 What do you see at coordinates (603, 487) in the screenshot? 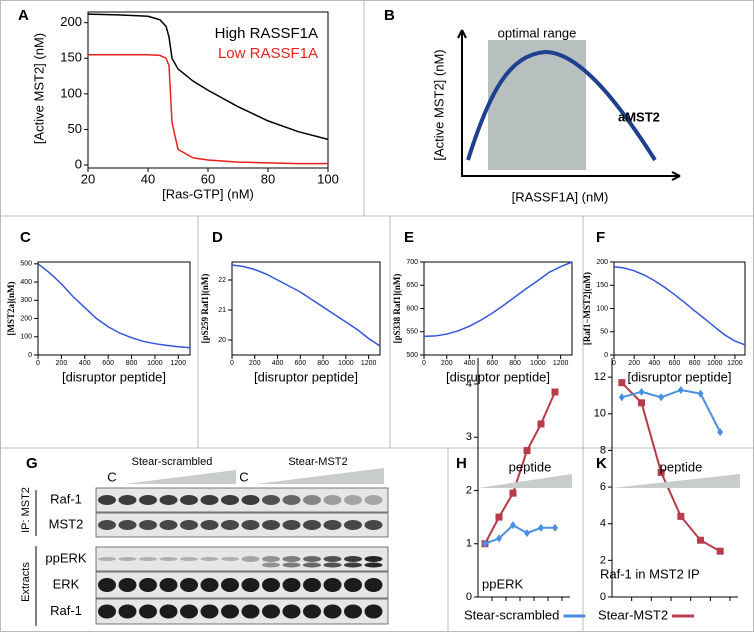
I see `y-tick-label: 6` at bounding box center [603, 487].